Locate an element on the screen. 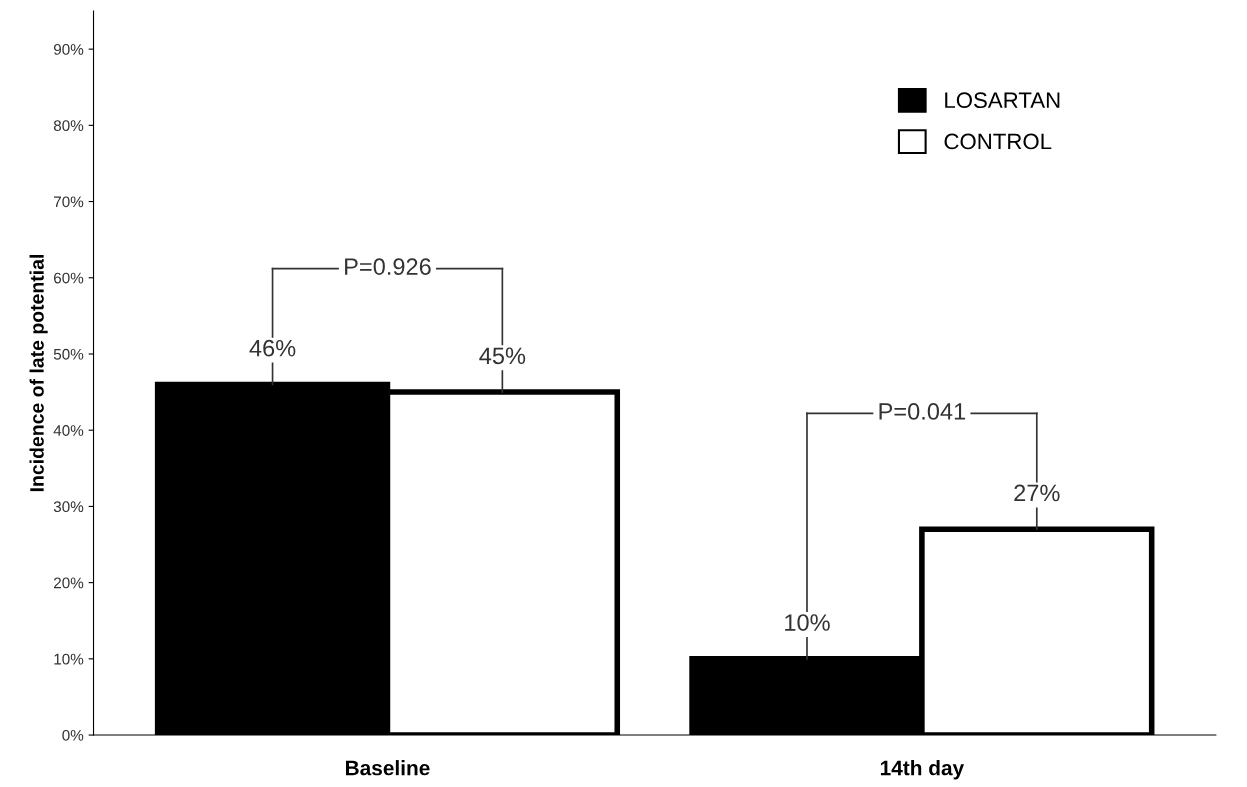 This screenshot has width=1247, height=787. legend-label: LOSARTAN is located at coordinates (1002, 100).